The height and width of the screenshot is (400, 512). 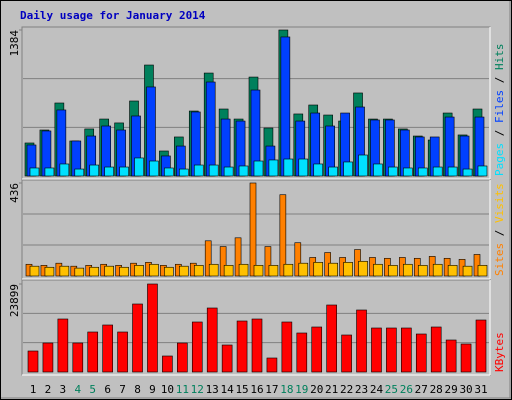 I want to click on x-tick-label: 17, so click(x=271, y=389).